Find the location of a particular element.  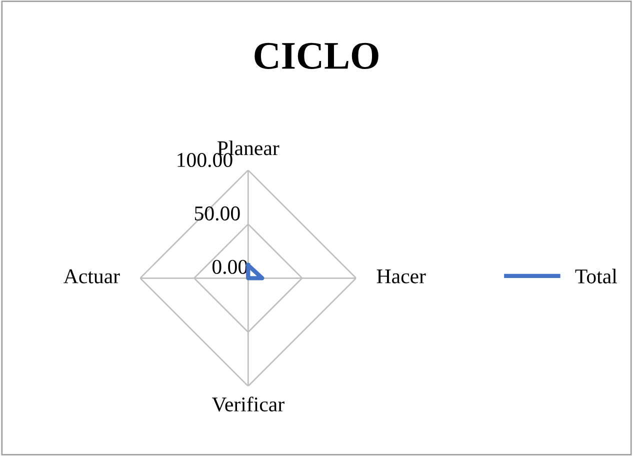

spoke-label: Hacer is located at coordinates (401, 277).